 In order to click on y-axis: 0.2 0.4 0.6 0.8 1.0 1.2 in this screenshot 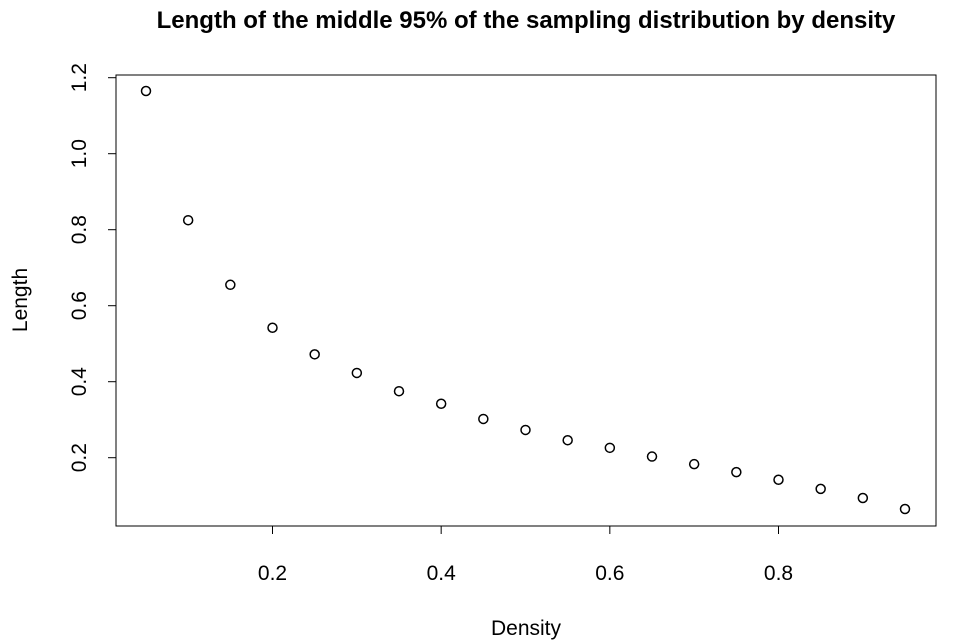, I will do `click(92, 267)`.